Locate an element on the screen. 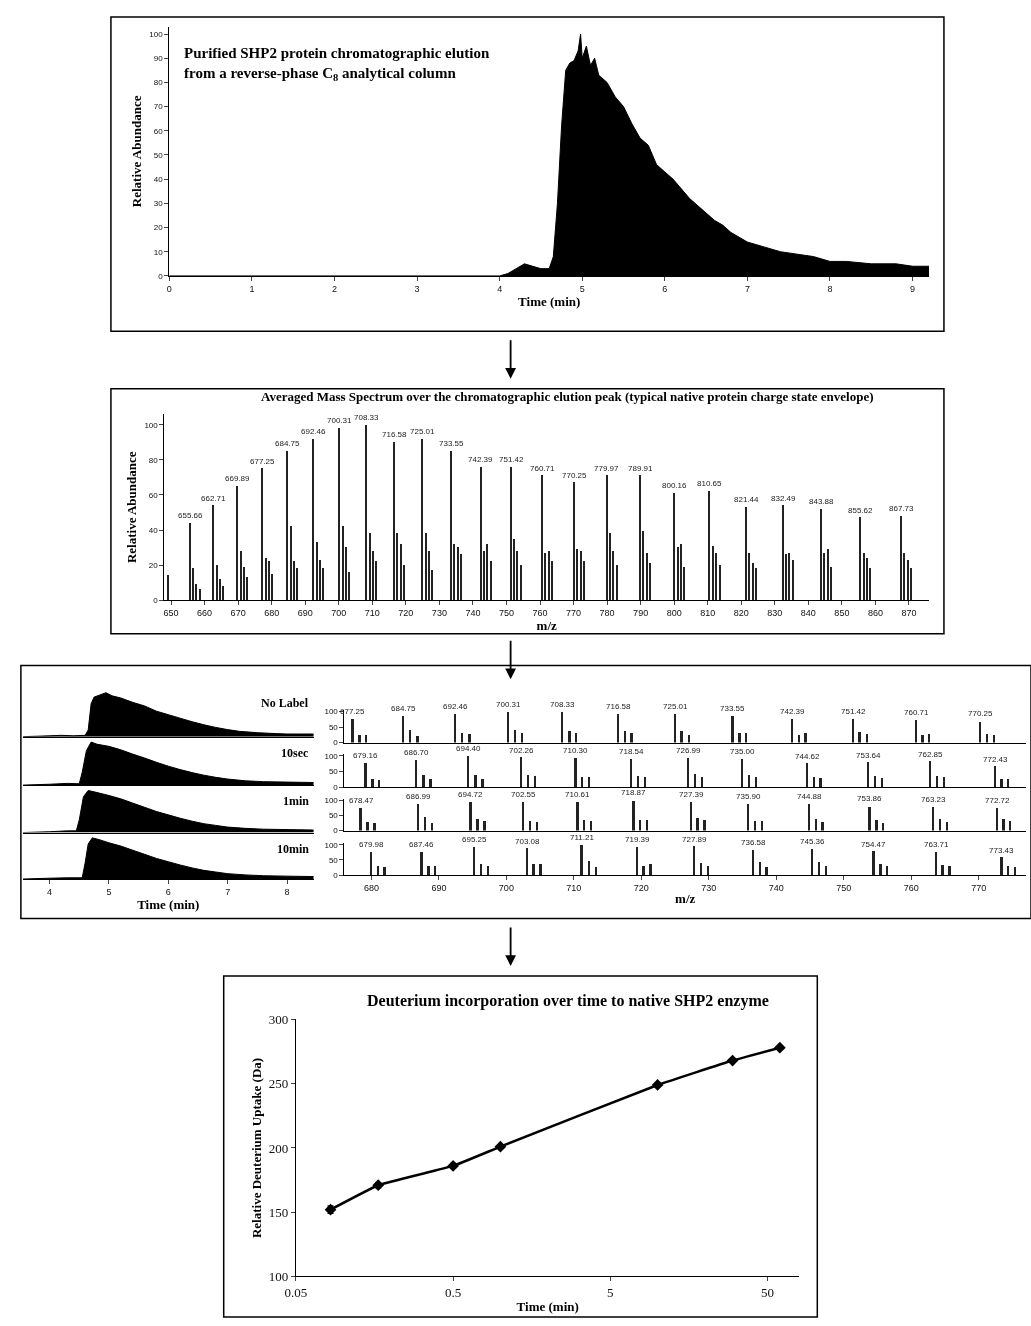 This screenshot has width=1031, height=1326. annotation: 821.44 is located at coordinates (747, 499).